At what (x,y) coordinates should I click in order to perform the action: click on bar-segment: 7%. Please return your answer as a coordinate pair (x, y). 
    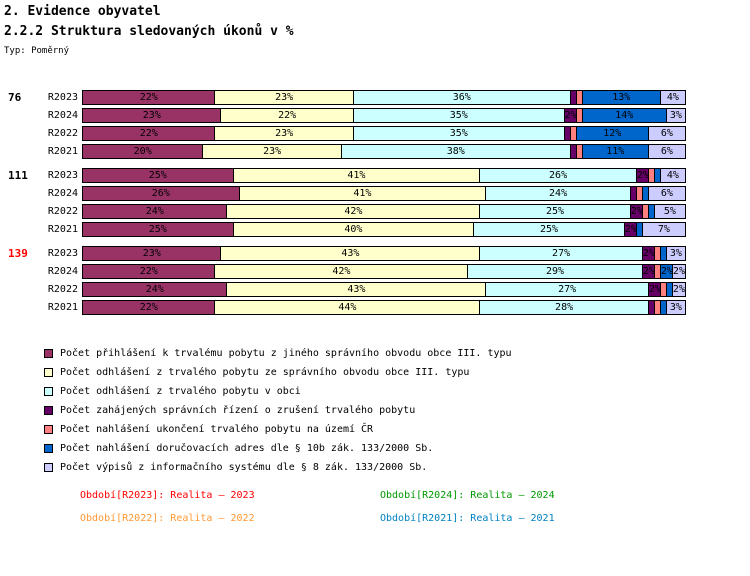
    Looking at the image, I should click on (663, 229).